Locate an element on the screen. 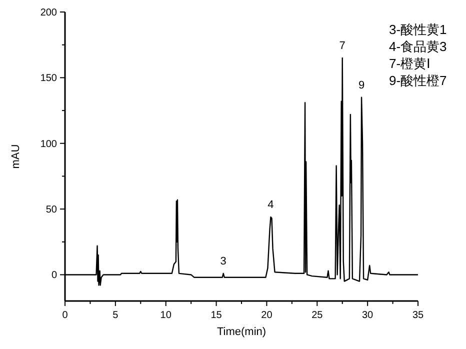 The image size is (466, 349). x-tick-label: 10 is located at coordinates (166, 315).